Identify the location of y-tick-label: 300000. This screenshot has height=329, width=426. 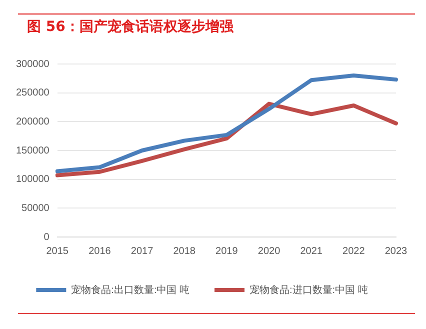
(33, 64).